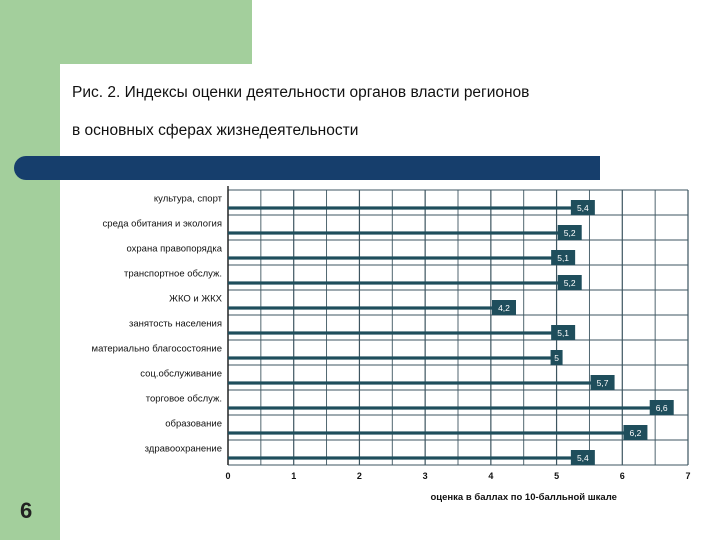  I want to click on x-tick-label: 5, so click(556, 476).